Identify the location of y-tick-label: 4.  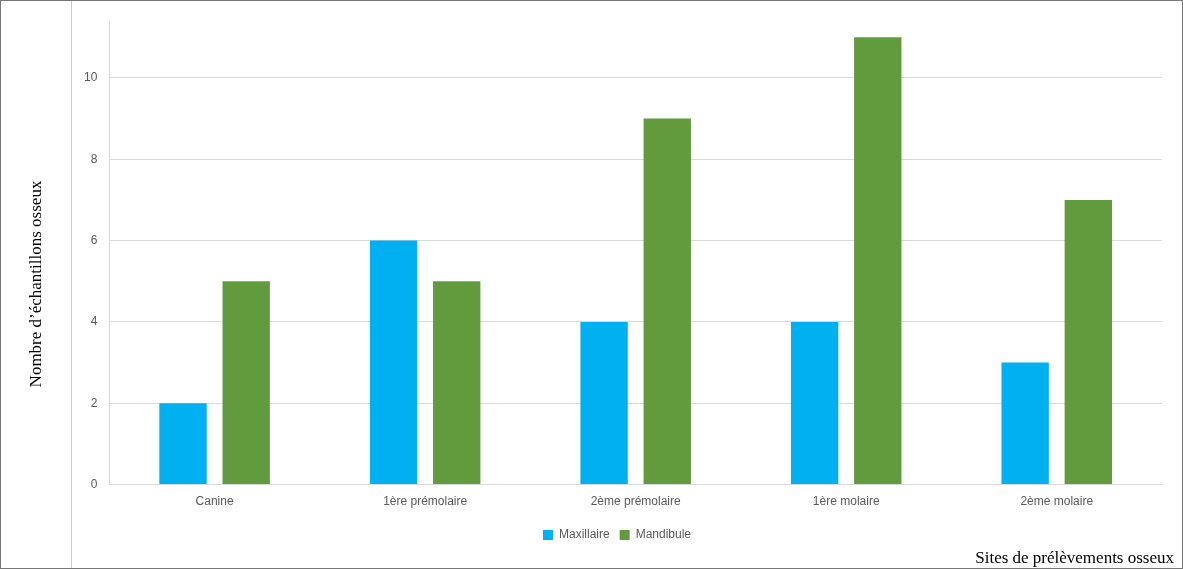
(94, 321).